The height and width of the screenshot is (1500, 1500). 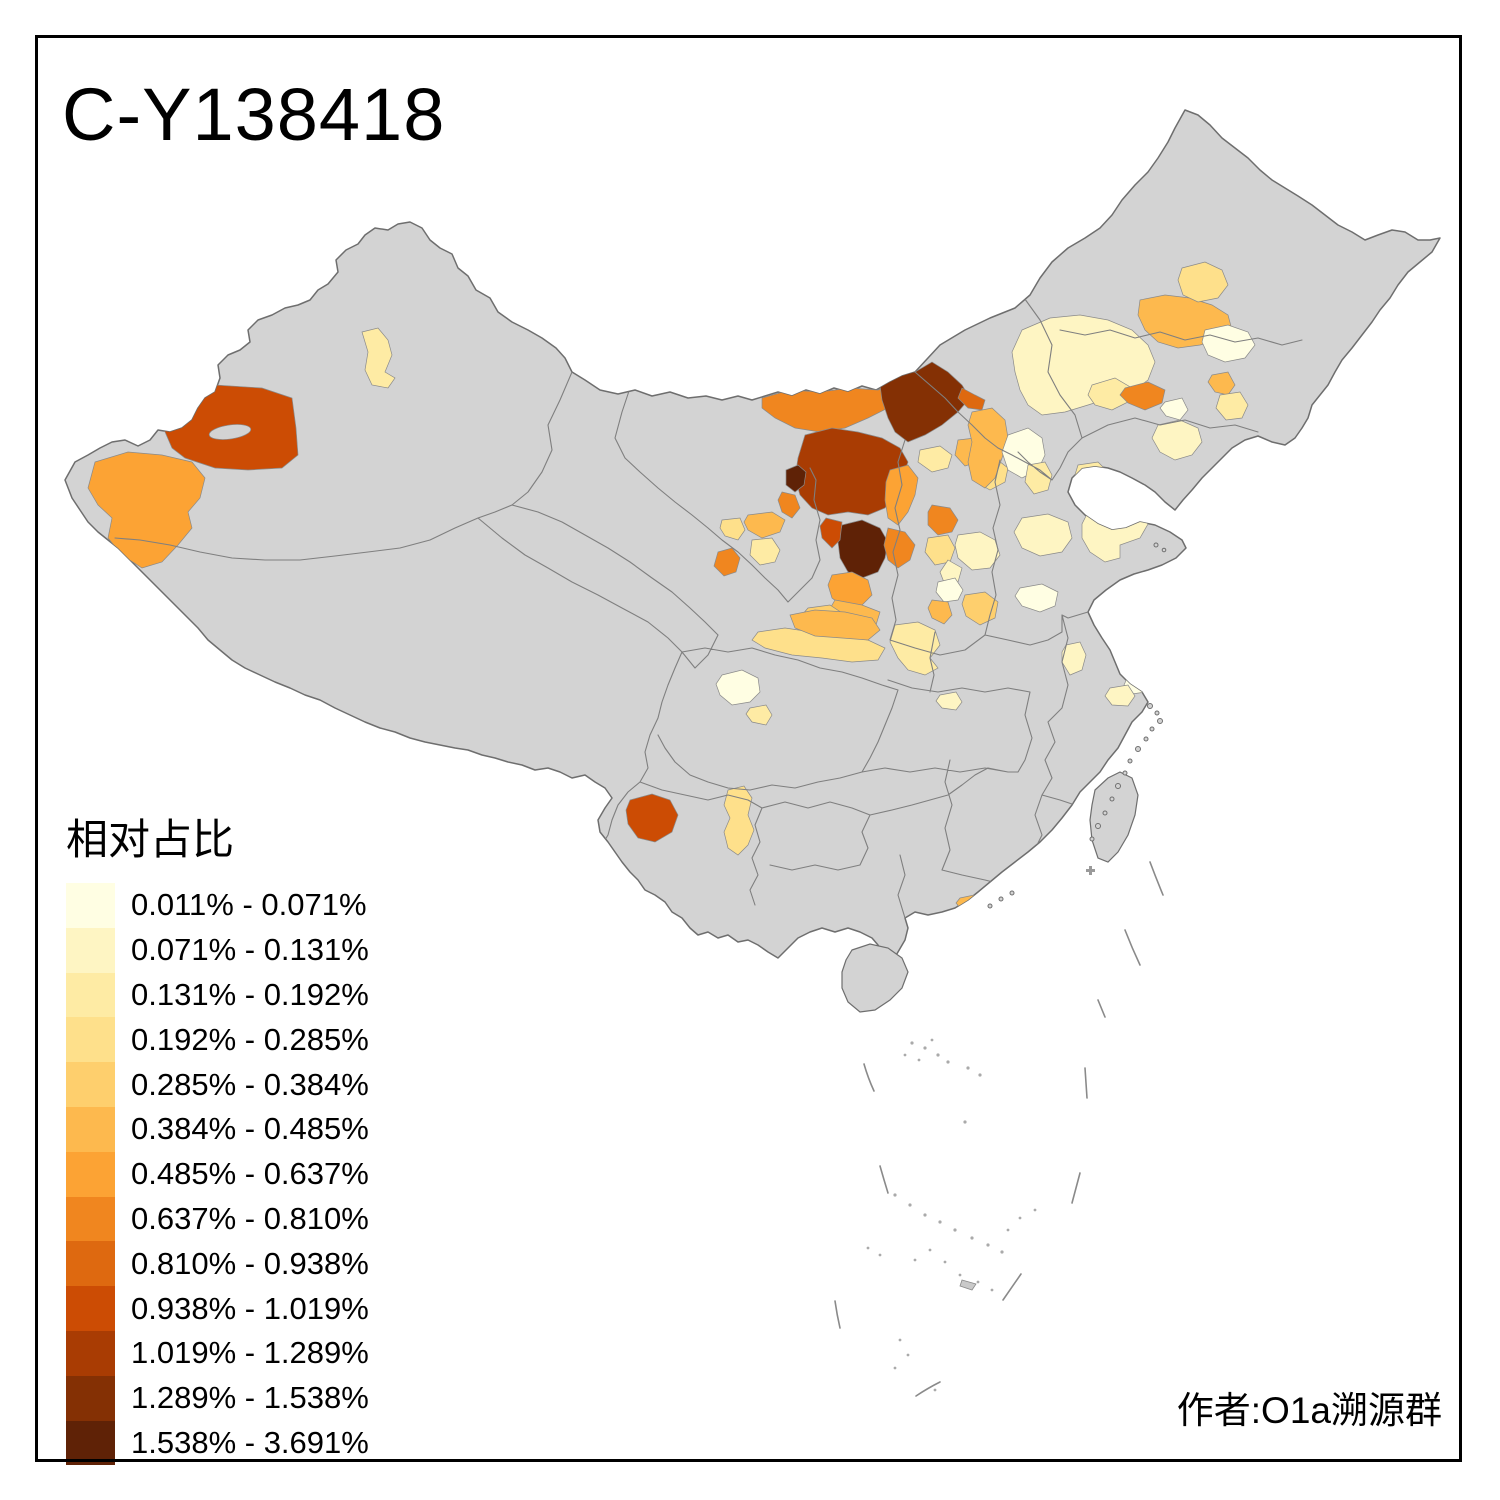 I want to click on legend-row: 0.192% - 0.285%, so click(x=217, y=1040).